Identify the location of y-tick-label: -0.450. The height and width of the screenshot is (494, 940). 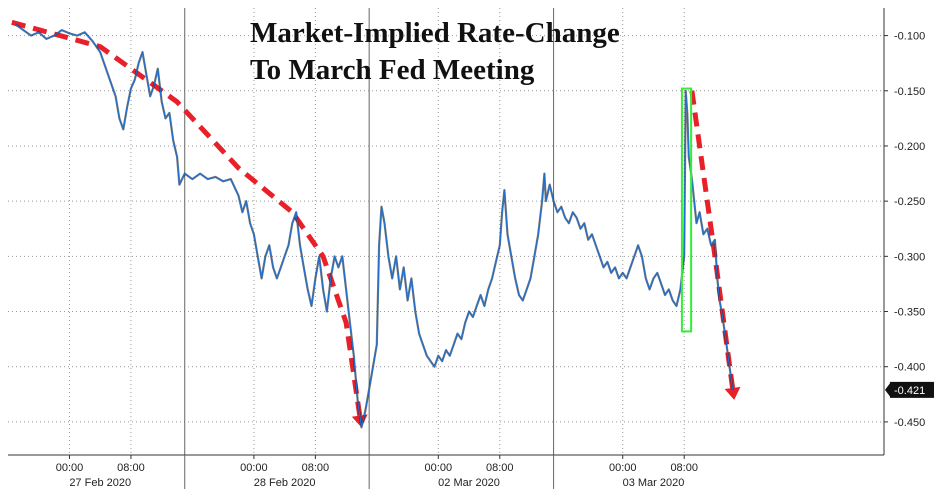
(909, 423).